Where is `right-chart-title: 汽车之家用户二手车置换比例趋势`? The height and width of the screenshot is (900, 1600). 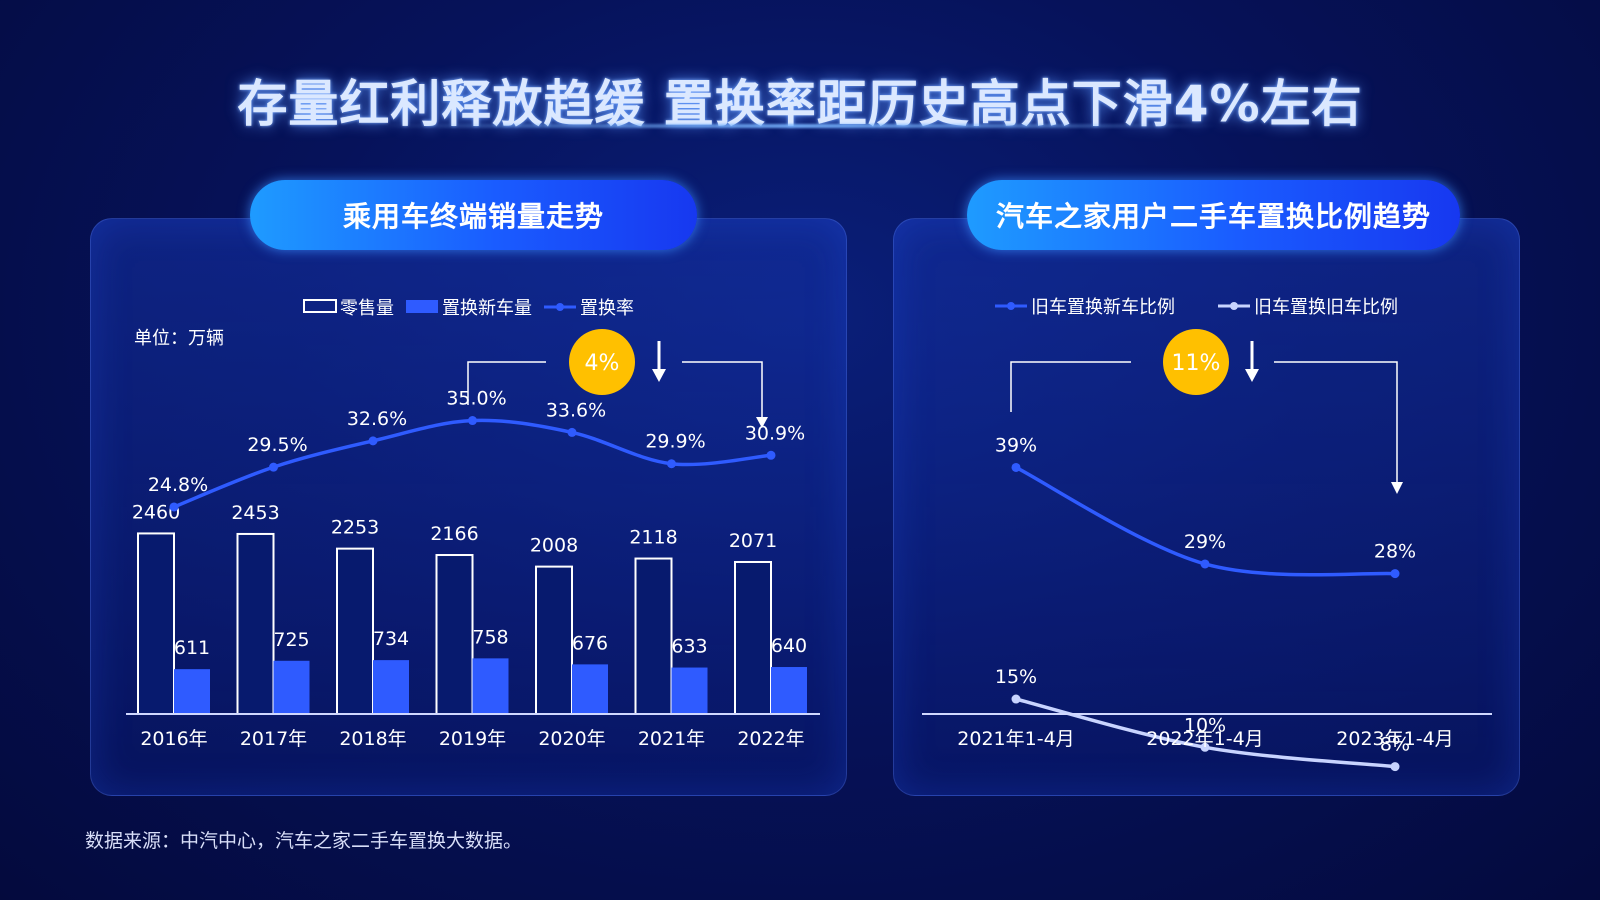
right-chart-title: 汽车之家用户二手车置换比例趋势 is located at coordinates (1213, 215).